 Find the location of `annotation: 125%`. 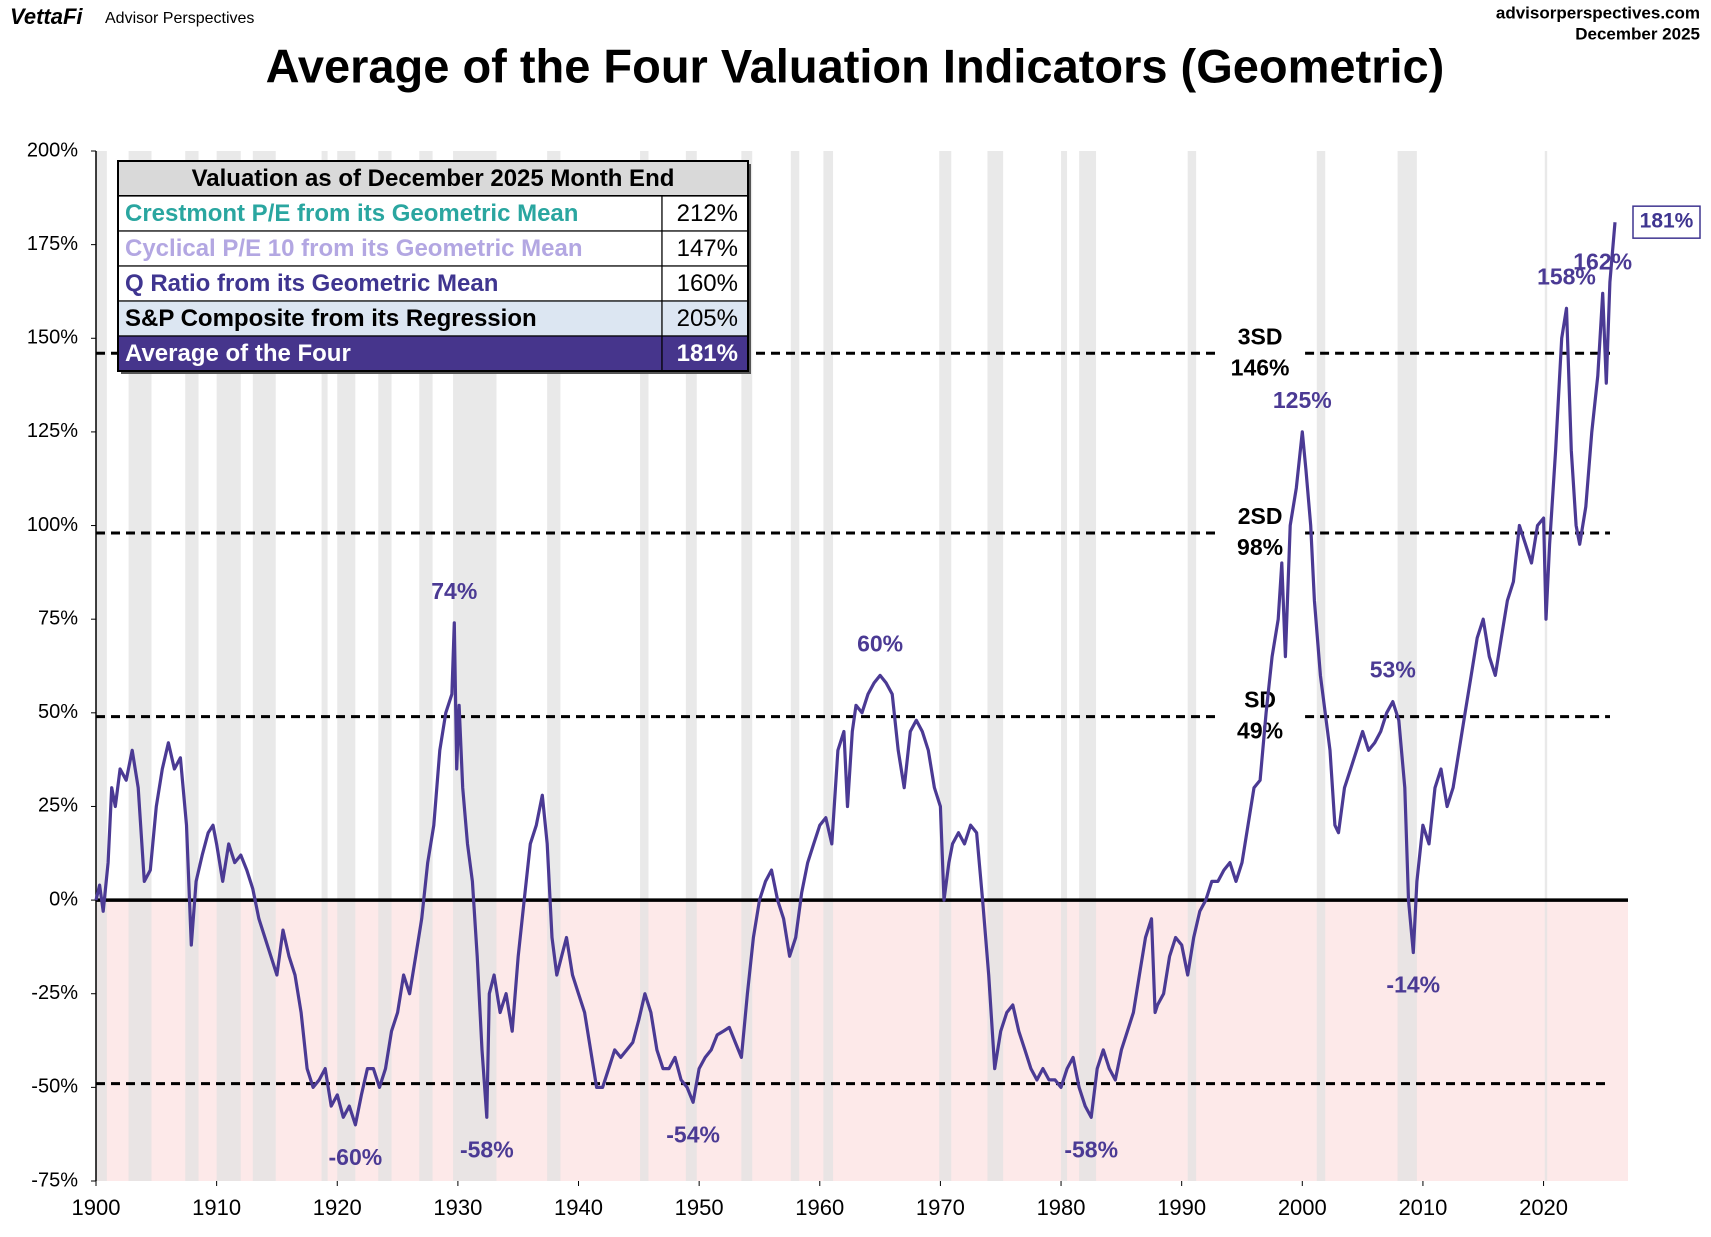

annotation: 125% is located at coordinates (1302, 400).